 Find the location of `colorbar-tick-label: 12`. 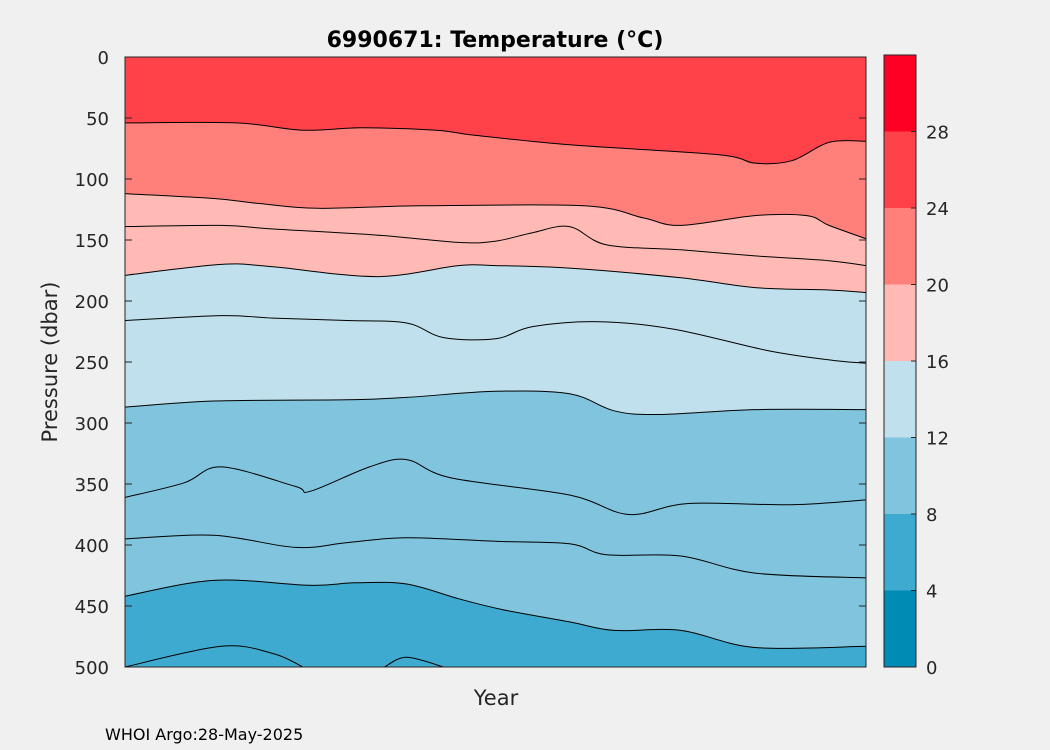

colorbar-tick-label: 12 is located at coordinates (937, 439).